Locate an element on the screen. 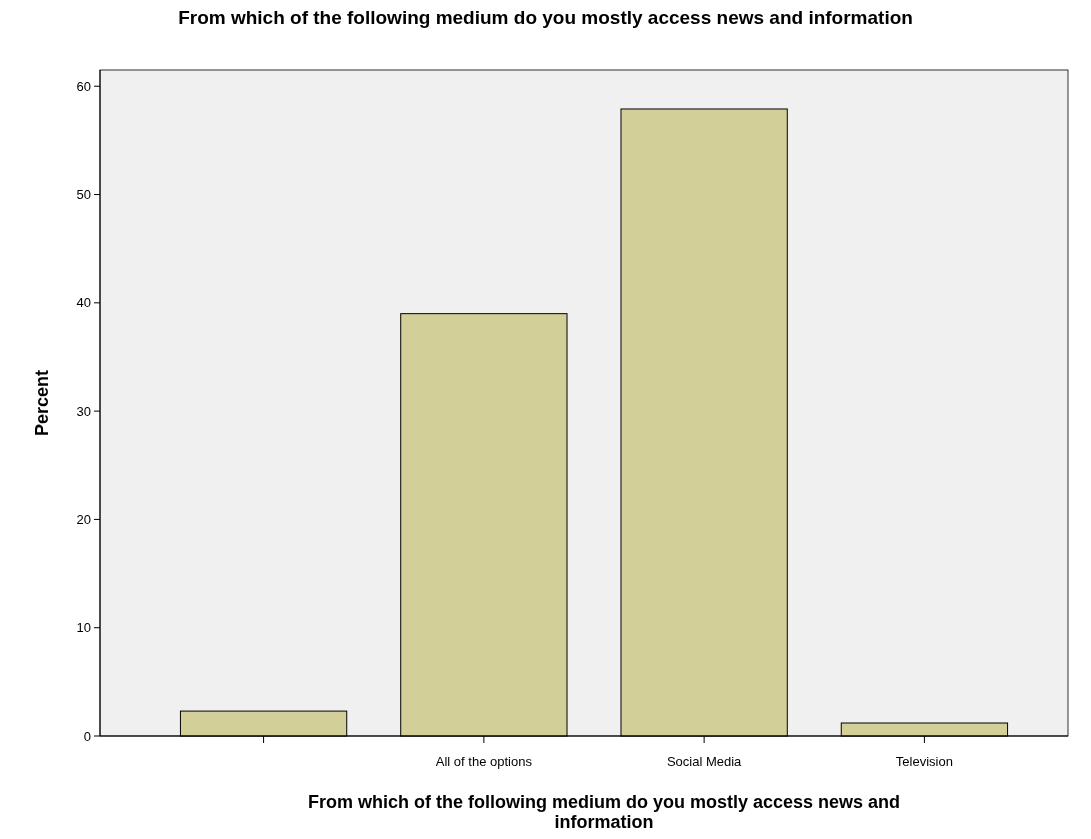  x-tick-label: Television is located at coordinates (924, 761).